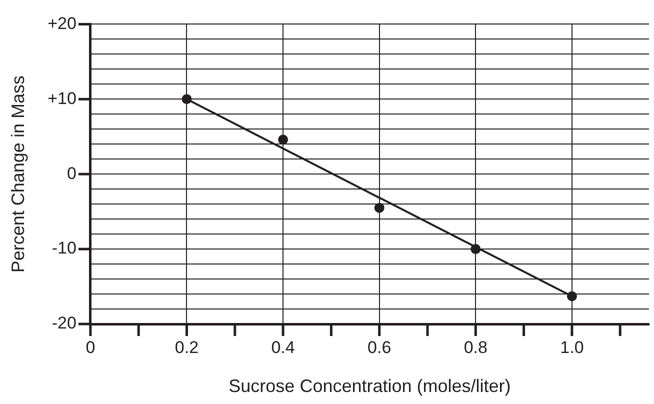 The image size is (654, 404). What do you see at coordinates (18, 174) in the screenshot?
I see `y-axis-title: Percent Change in Mass` at bounding box center [18, 174].